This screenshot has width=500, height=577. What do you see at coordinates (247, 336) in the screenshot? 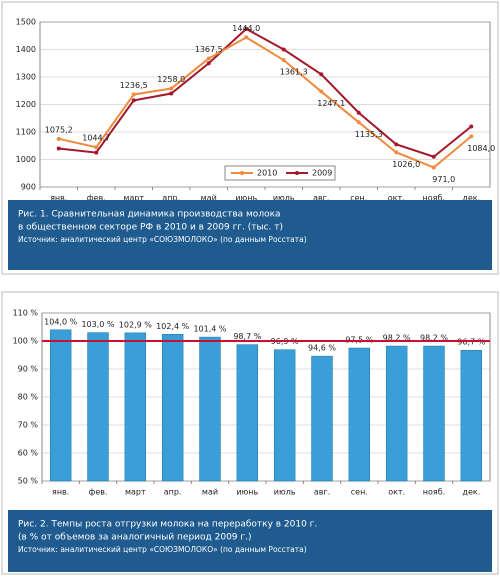
I see `value-label: 98,7 %` at bounding box center [247, 336].